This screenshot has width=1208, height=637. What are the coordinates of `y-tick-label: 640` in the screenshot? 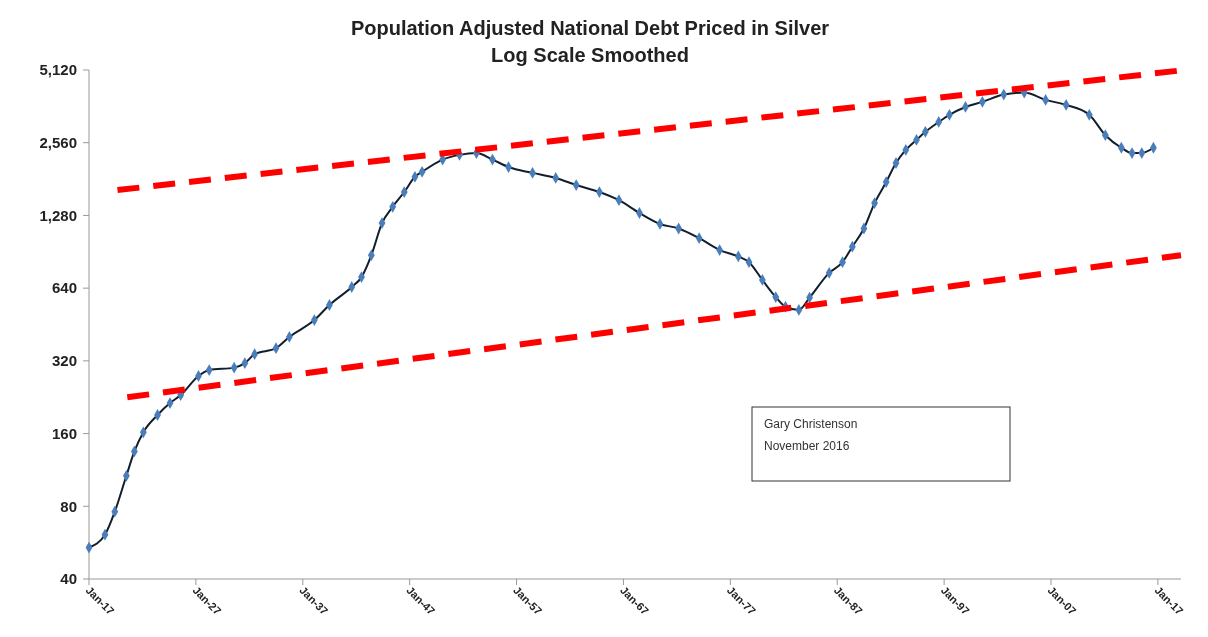 It's located at (64, 288).